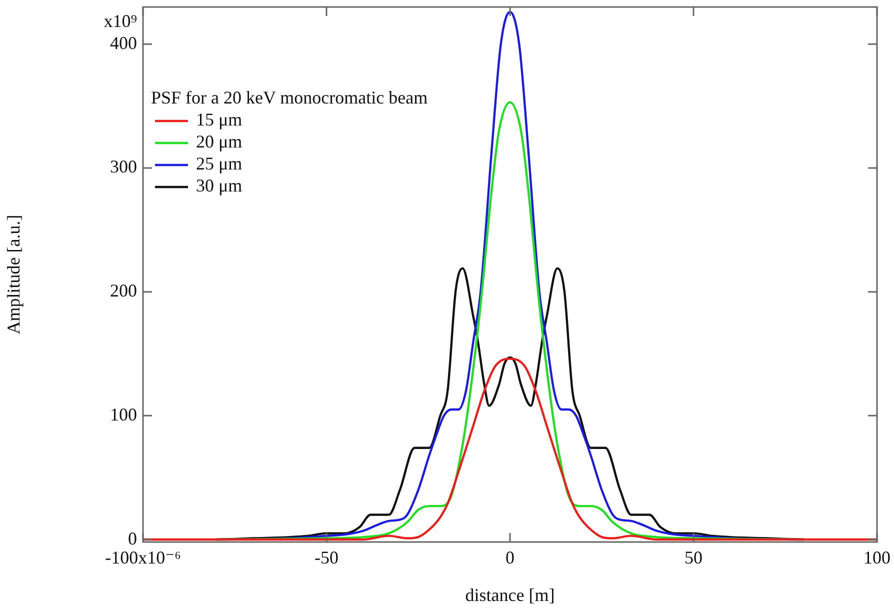 The height and width of the screenshot is (611, 894). What do you see at coordinates (14, 274) in the screenshot?
I see `y-axis-title: Amplitude [a.u.]` at bounding box center [14, 274].